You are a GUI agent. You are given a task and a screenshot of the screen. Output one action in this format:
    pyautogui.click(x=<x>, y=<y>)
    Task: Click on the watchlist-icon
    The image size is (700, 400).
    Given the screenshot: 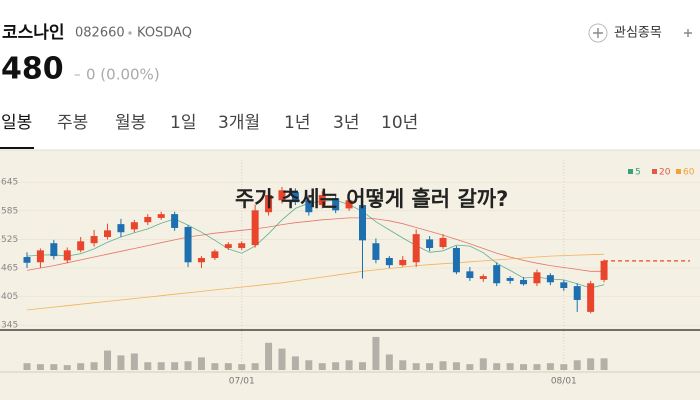 What is the action you would take?
    pyautogui.click(x=598, y=33)
    